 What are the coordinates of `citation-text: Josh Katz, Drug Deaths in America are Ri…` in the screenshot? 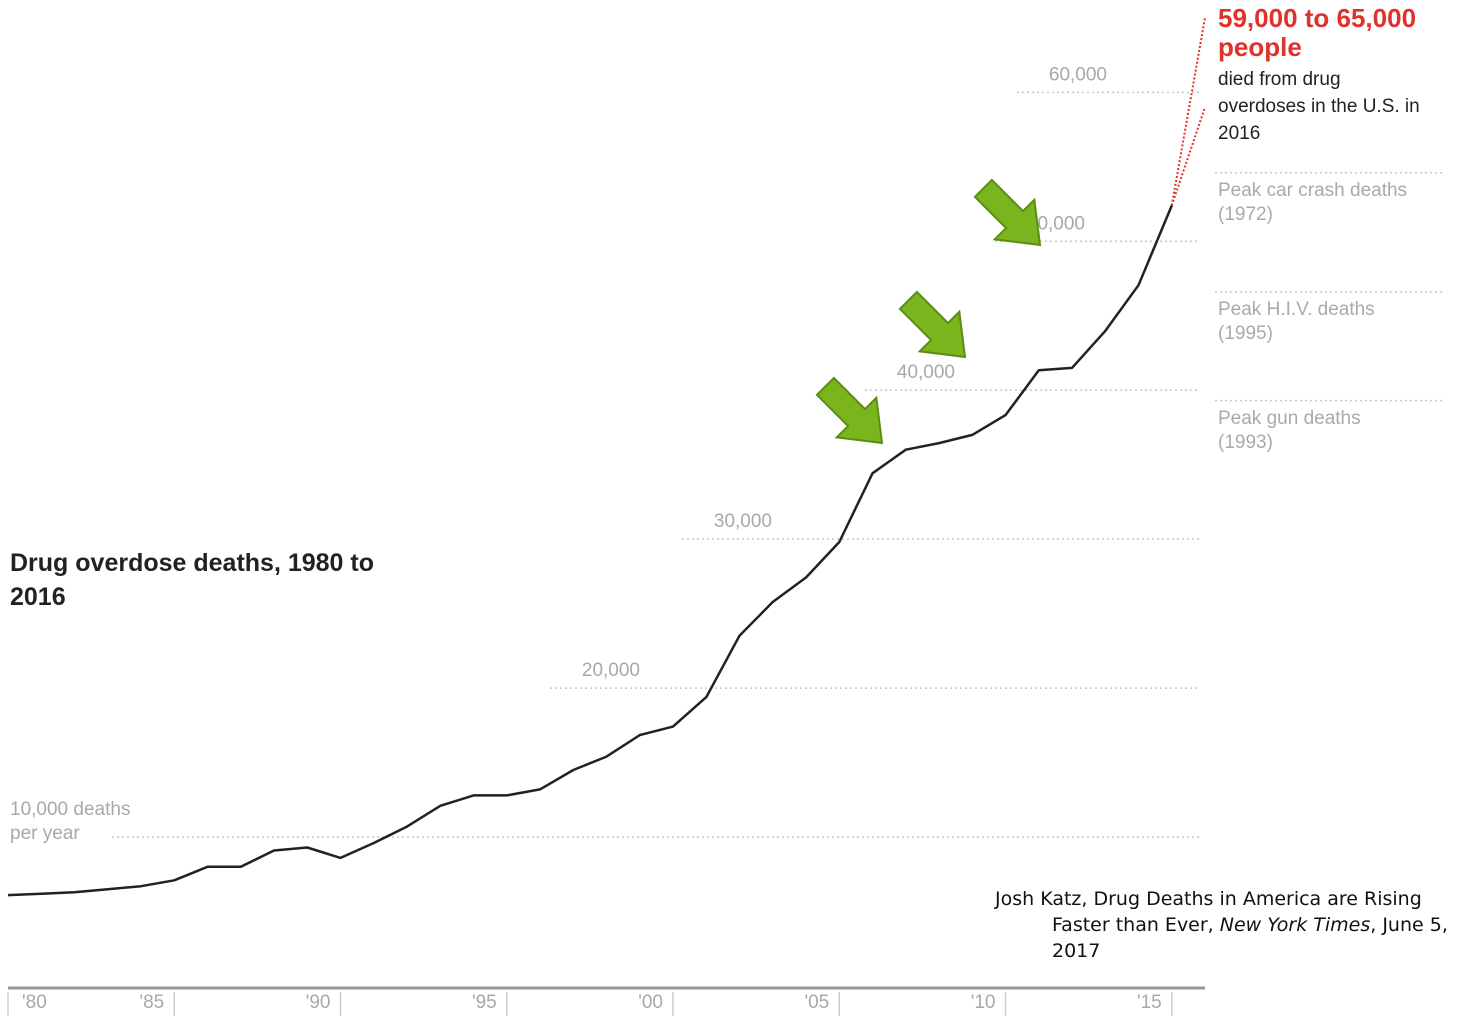 It's located at (1208, 912).